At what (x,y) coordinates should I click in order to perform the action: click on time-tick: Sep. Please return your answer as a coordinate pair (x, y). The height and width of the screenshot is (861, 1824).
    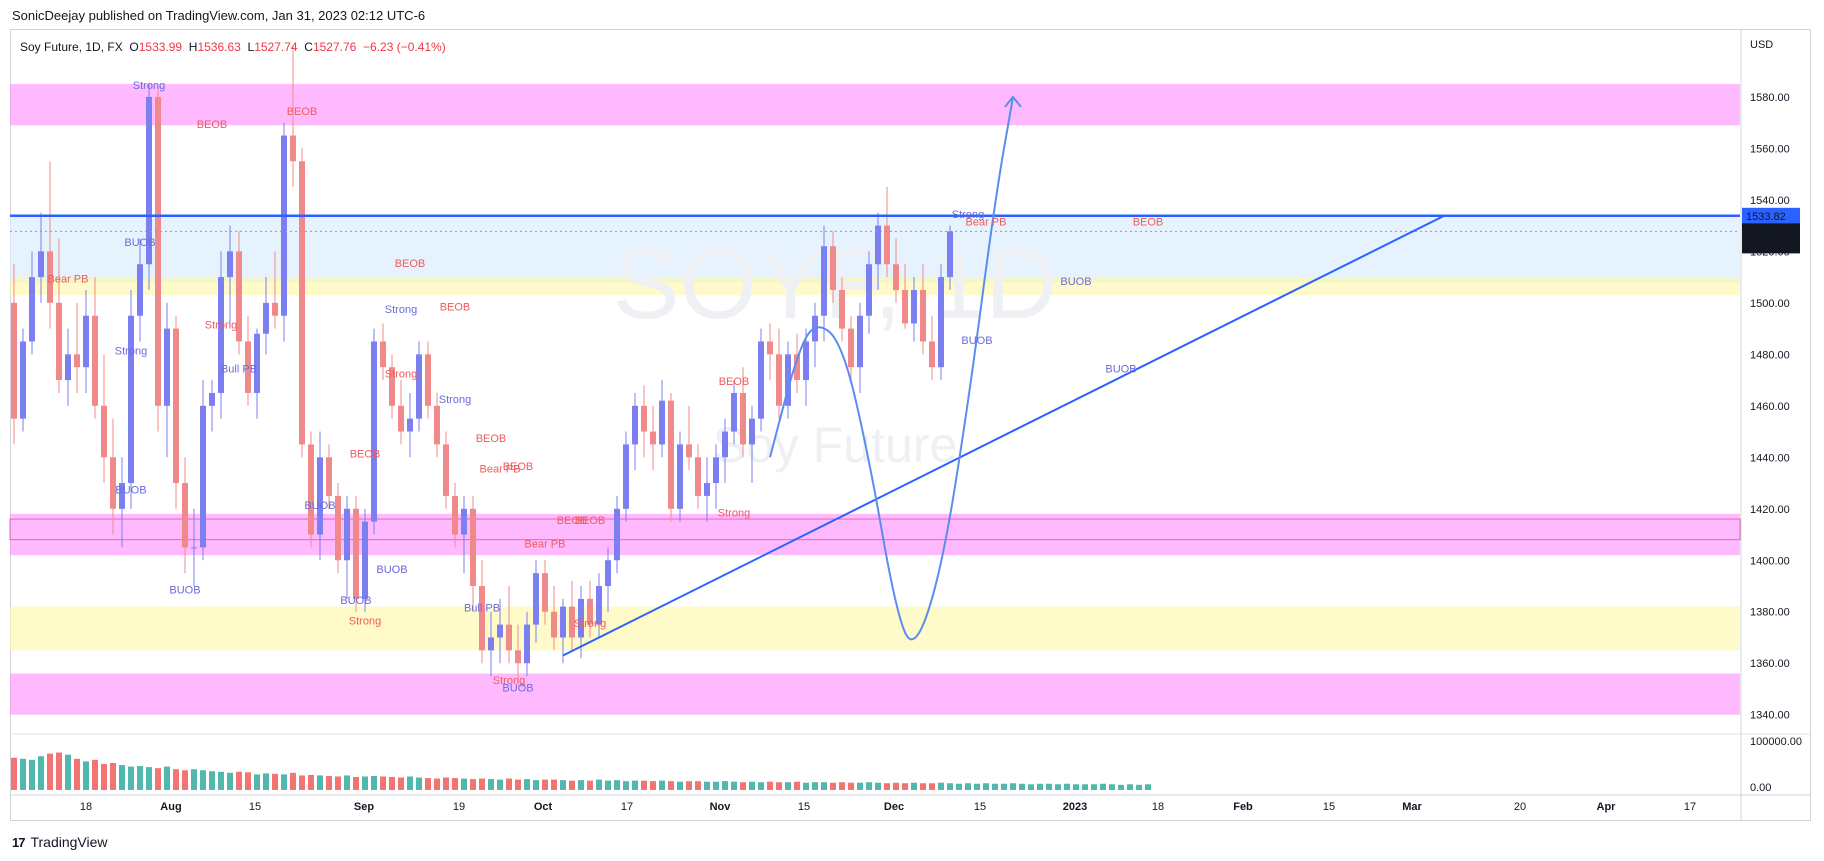
    Looking at the image, I should click on (364, 807).